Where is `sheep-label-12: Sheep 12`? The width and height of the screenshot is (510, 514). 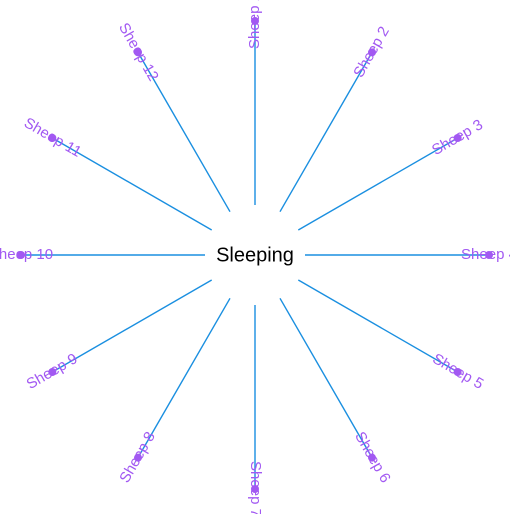
sheep-label-12: Sheep 12 is located at coordinates (138, 52).